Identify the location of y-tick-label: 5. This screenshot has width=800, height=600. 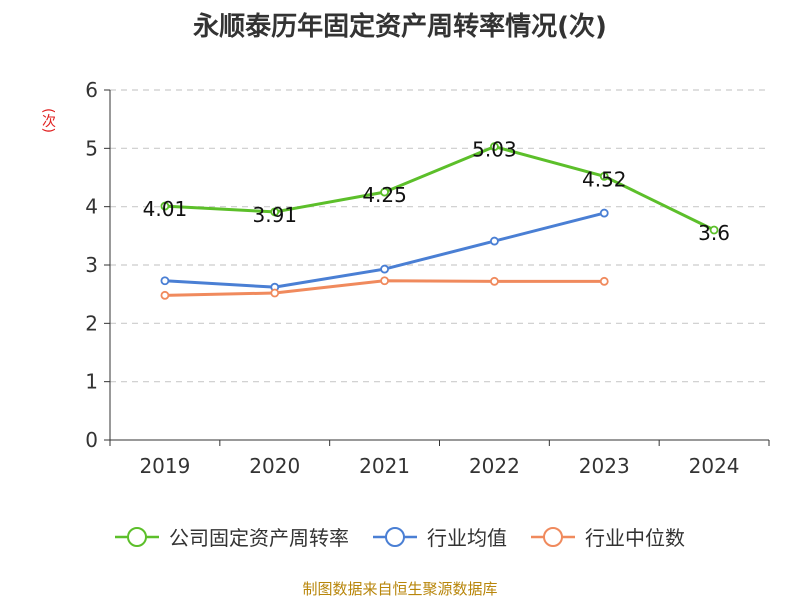
(91, 148).